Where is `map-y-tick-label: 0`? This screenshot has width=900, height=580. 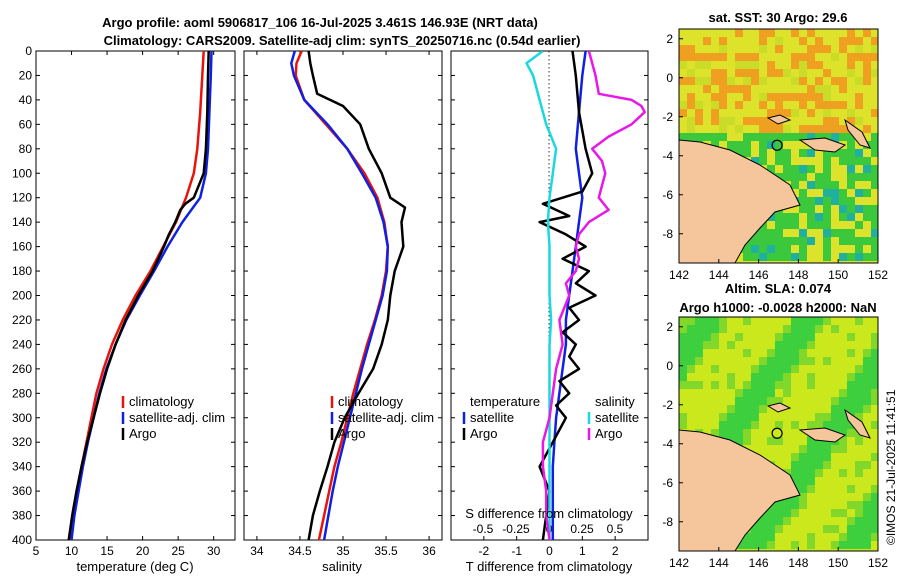 map-y-tick-label: 0 is located at coordinates (669, 366).